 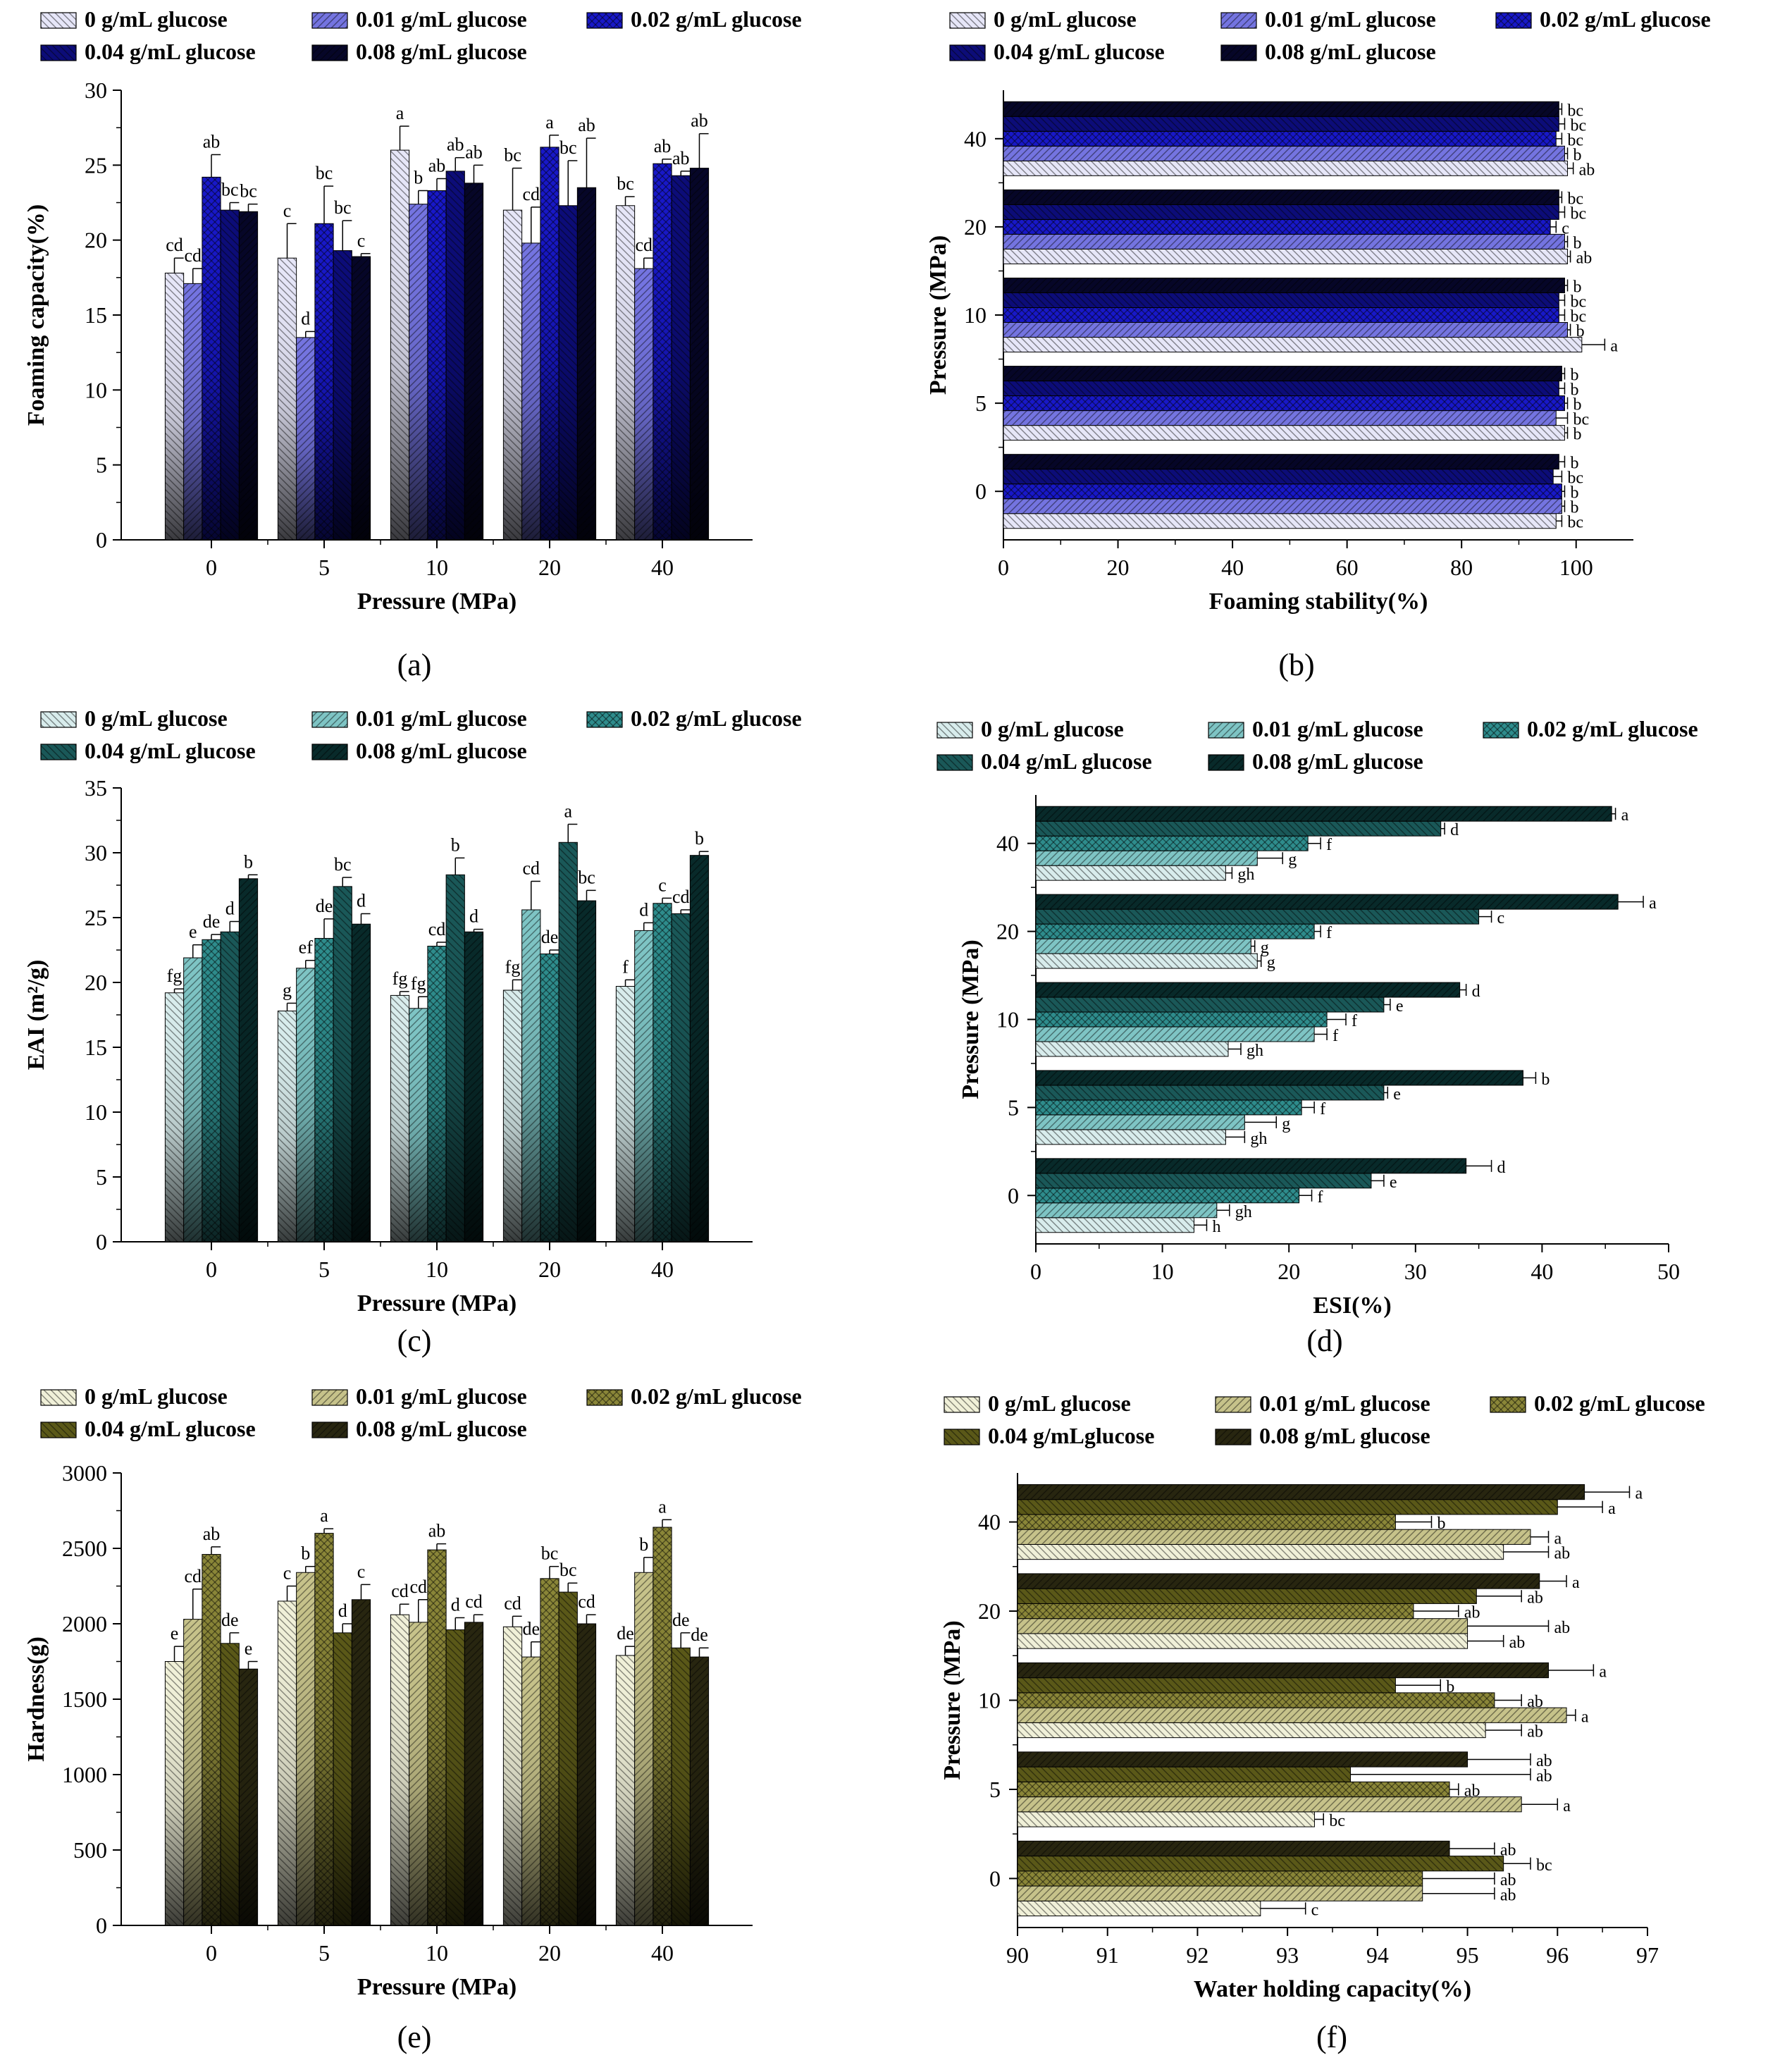 What do you see at coordinates (1007, 1019) in the screenshot?
I see `y-tick-label: 10` at bounding box center [1007, 1019].